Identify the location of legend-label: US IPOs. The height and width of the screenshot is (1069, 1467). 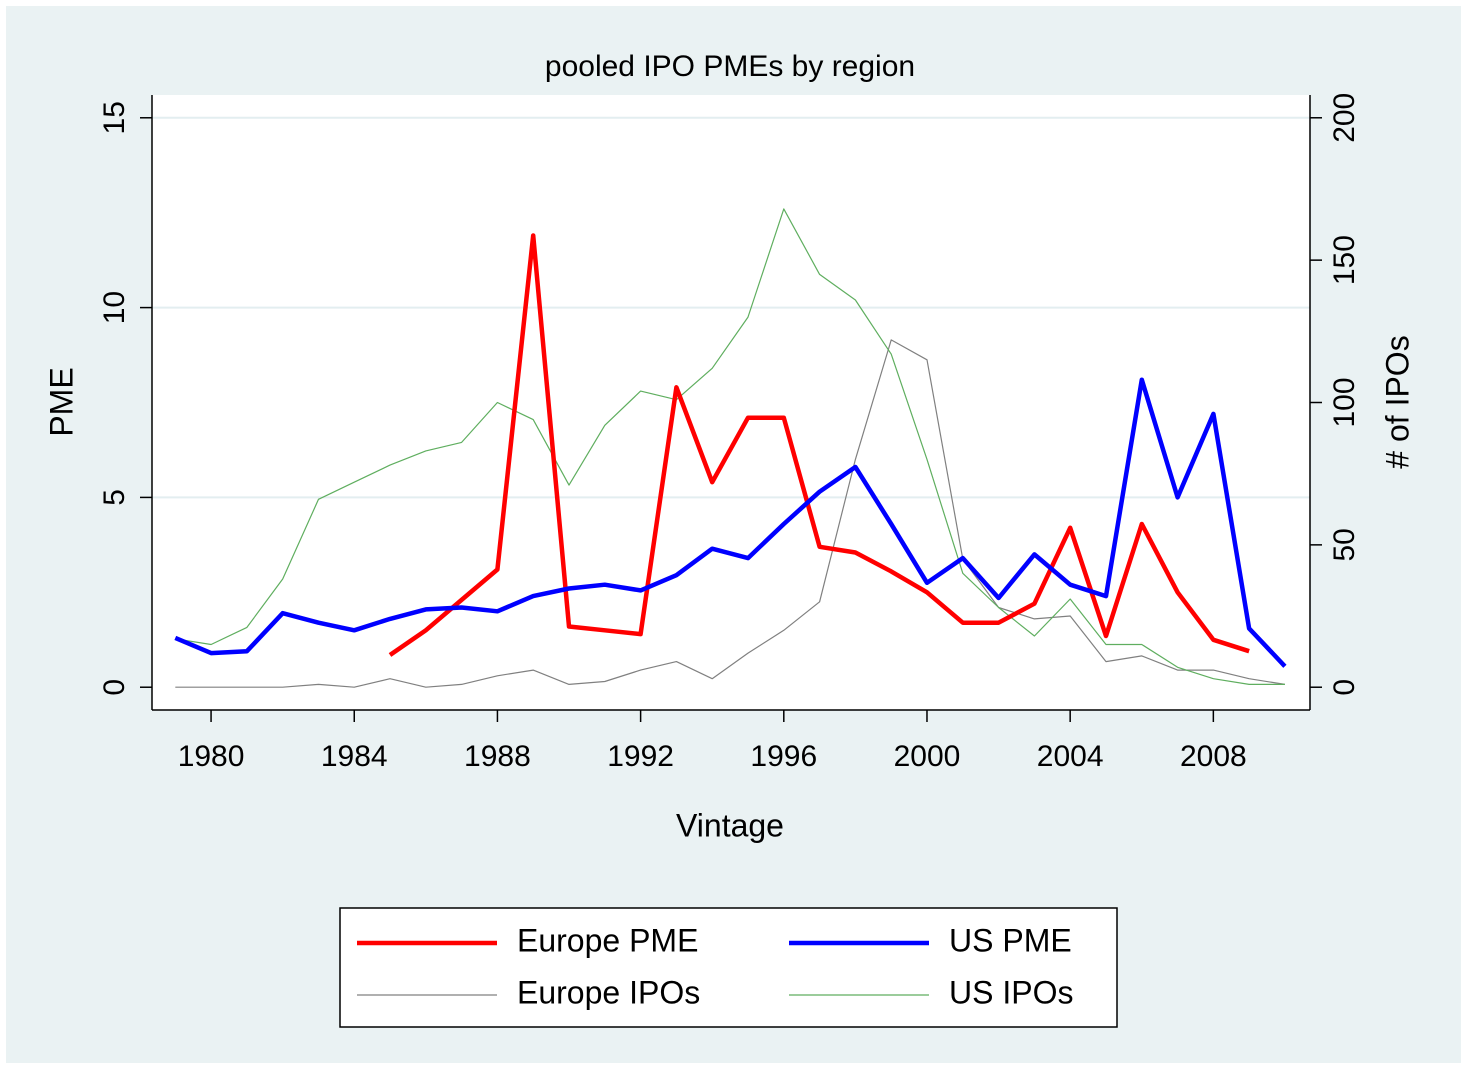
(1011, 992).